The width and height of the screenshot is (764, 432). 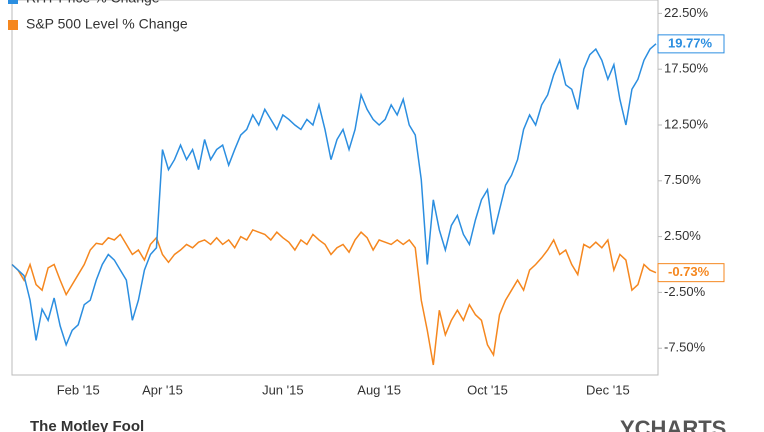 What do you see at coordinates (682, 179) in the screenshot?
I see `y-tick-label: 7.50%` at bounding box center [682, 179].